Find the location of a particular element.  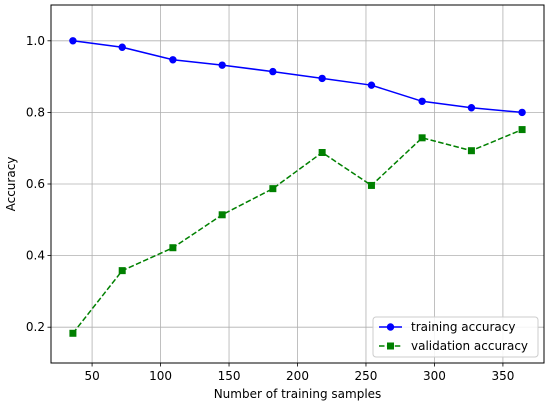

series-line is located at coordinates (297, 77).